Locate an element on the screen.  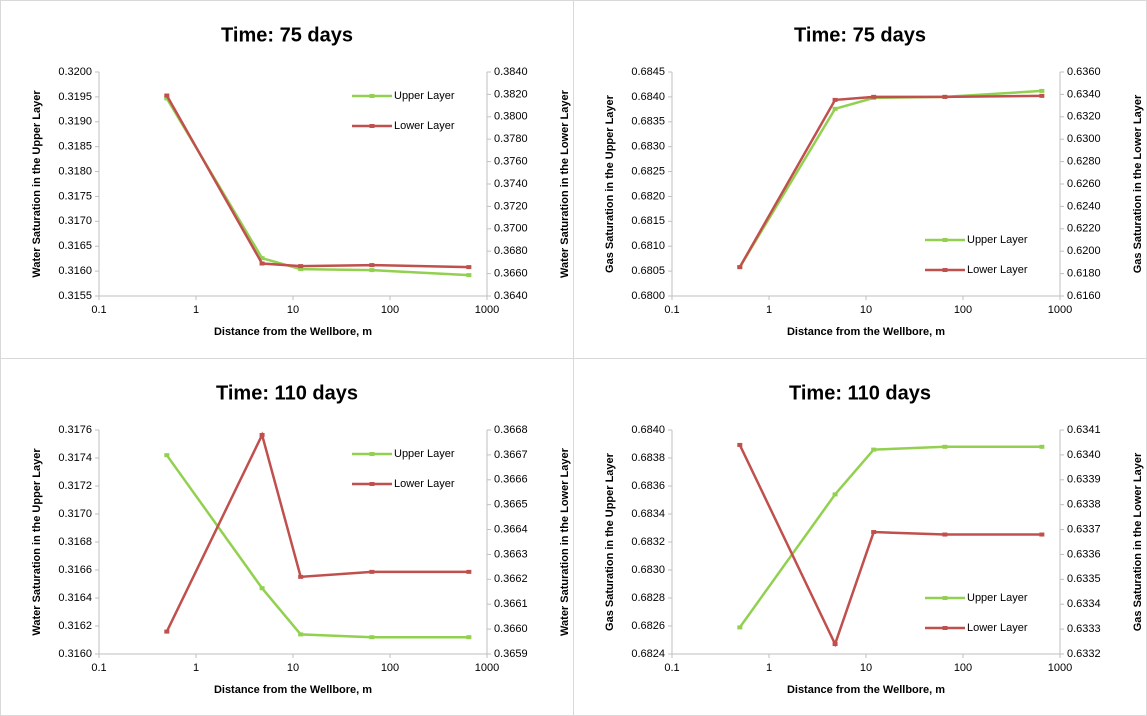
y-tick-label: 0.6805 is located at coordinates (648, 271).